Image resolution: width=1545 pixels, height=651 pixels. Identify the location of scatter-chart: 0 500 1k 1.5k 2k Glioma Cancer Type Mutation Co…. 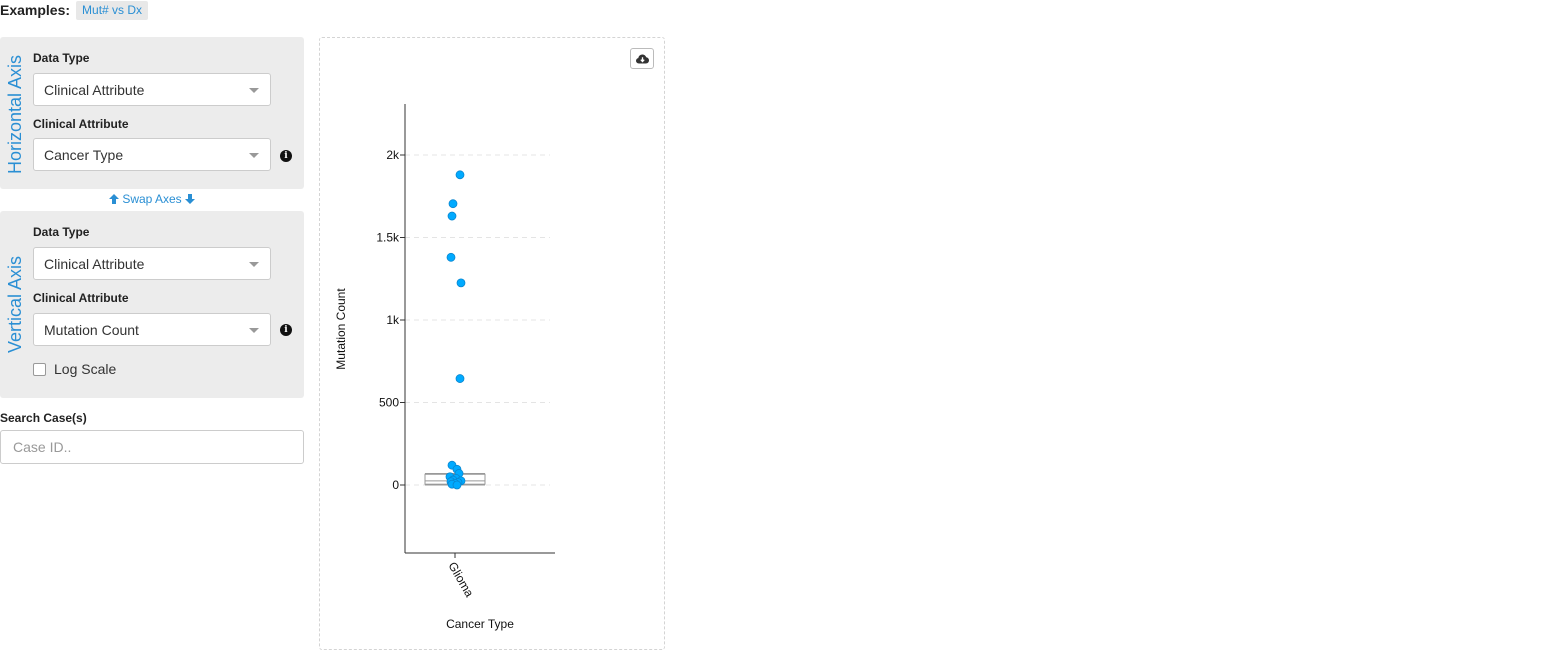
(444, 367).